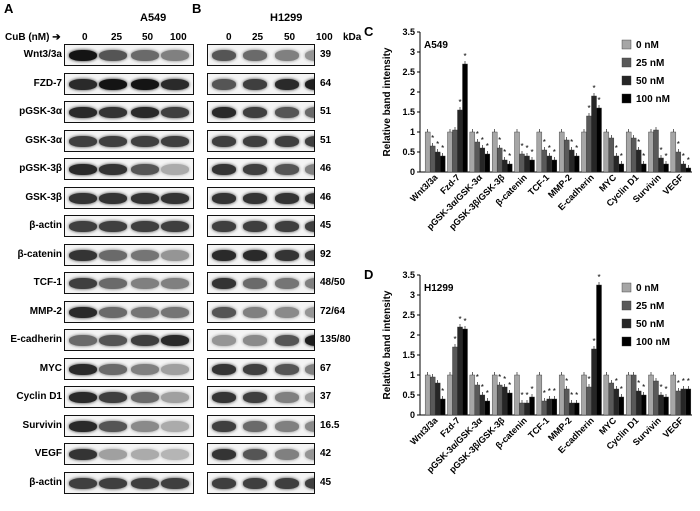 Image resolution: width=700 pixels, height=511 pixels. What do you see at coordinates (40, 168) in the screenshot?
I see `blot-label: pGSK-3β` at bounding box center [40, 168].